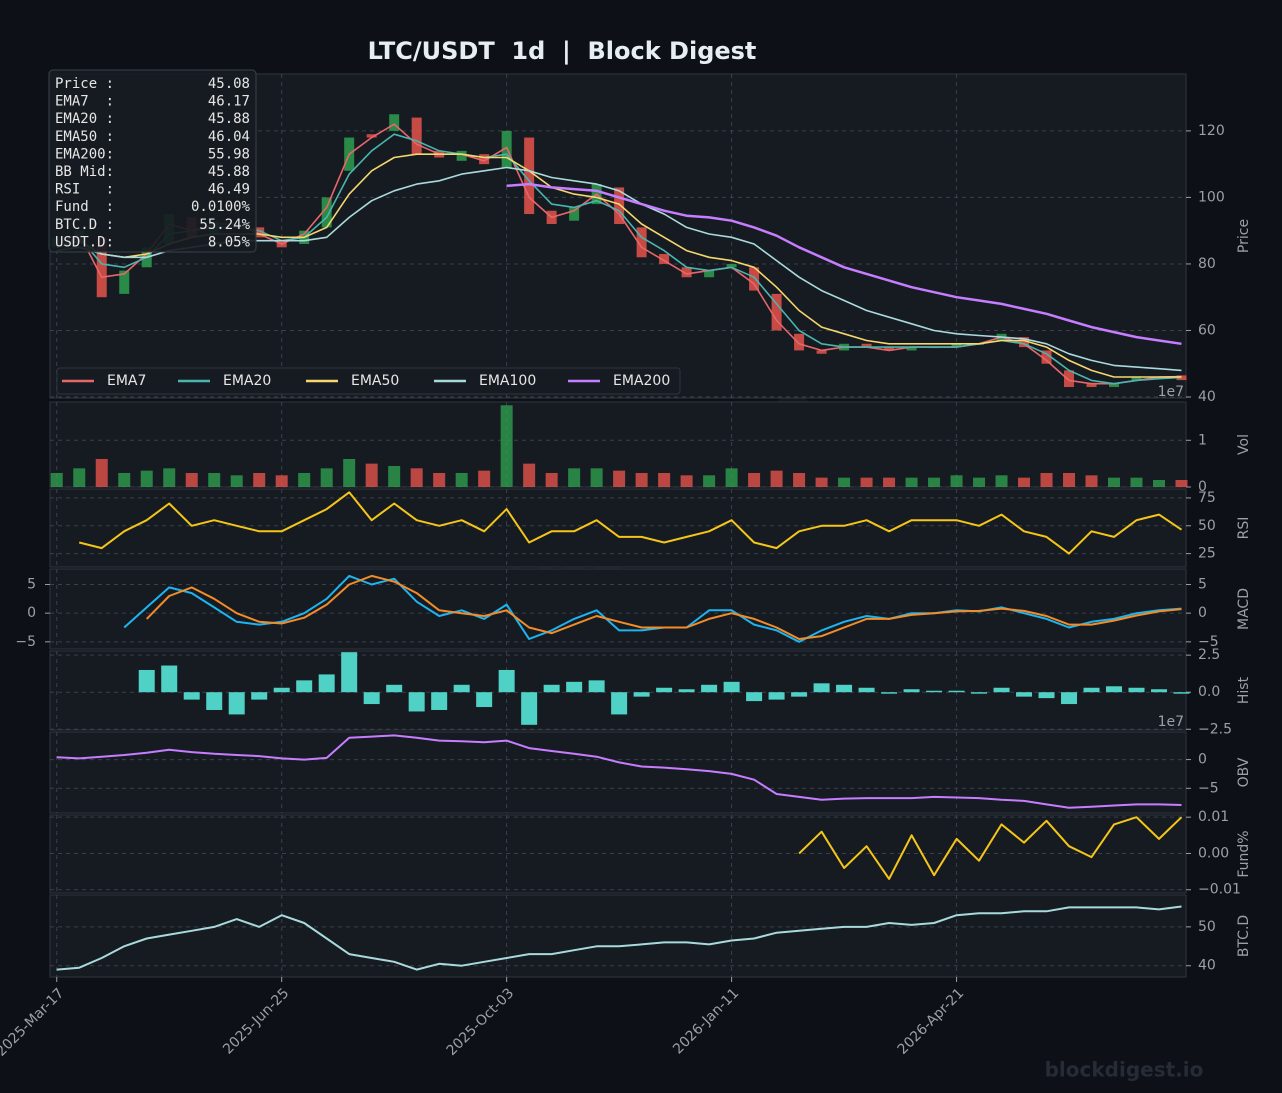  Describe the element at coordinates (618, 936) in the screenshot. I see `panel` at that location.